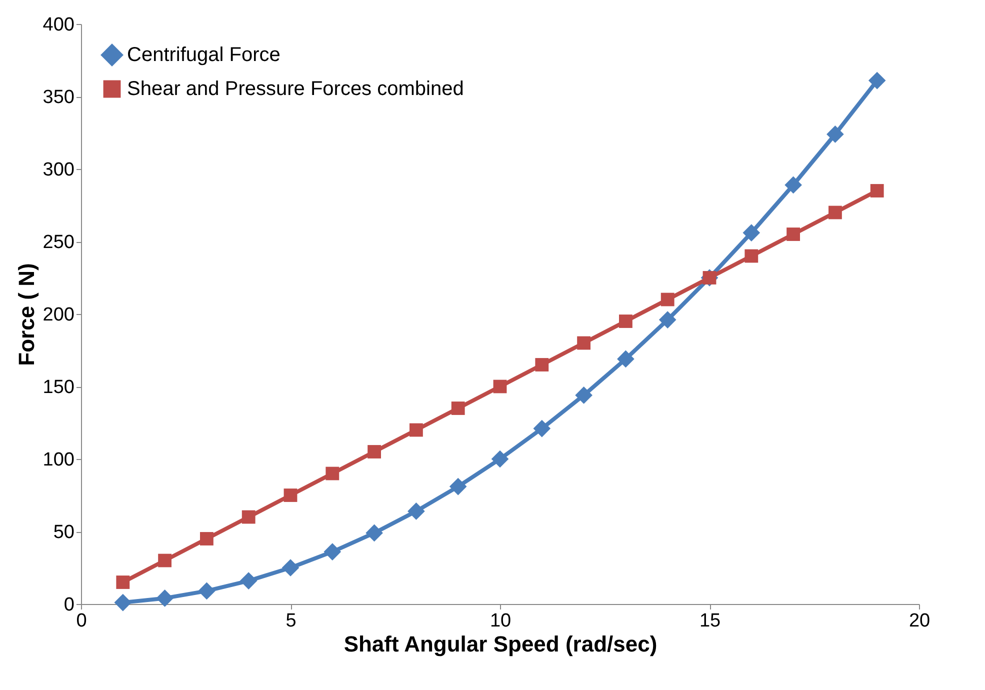  Describe the element at coordinates (291, 621) in the screenshot. I see `x-tick-label: 5` at that location.